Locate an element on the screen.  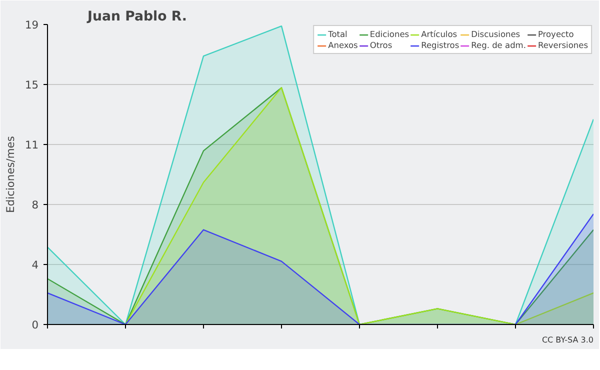
y-axis-title: Ediciones/mes is located at coordinates (10, 174).